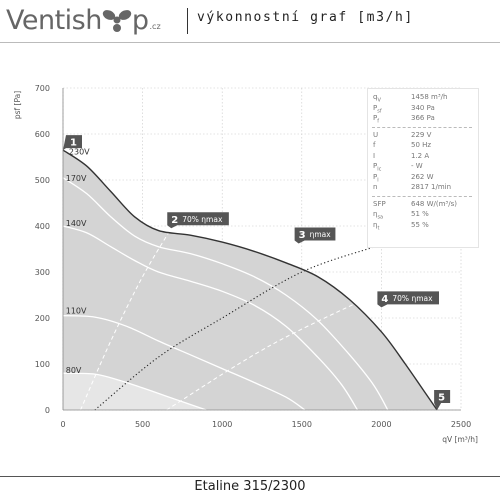 This screenshot has height=500, width=500. What do you see at coordinates (431, 187) in the screenshot?
I see `info-value: 2817 1/min` at bounding box center [431, 187].